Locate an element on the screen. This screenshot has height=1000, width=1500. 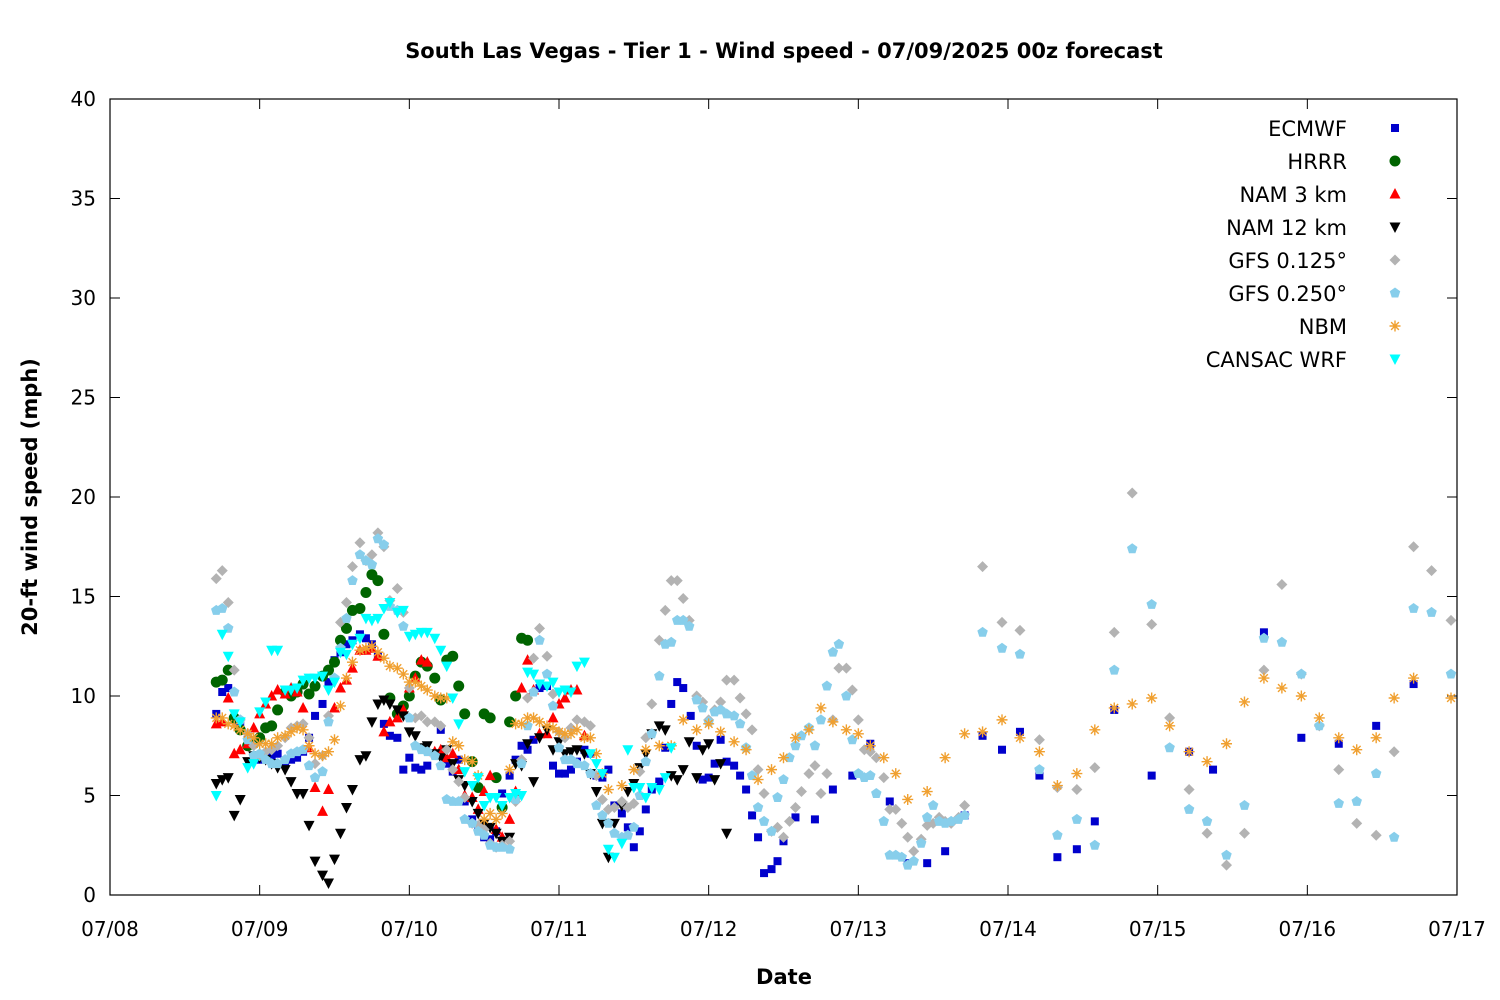
y-tick-label: 15 is located at coordinates (83, 597).